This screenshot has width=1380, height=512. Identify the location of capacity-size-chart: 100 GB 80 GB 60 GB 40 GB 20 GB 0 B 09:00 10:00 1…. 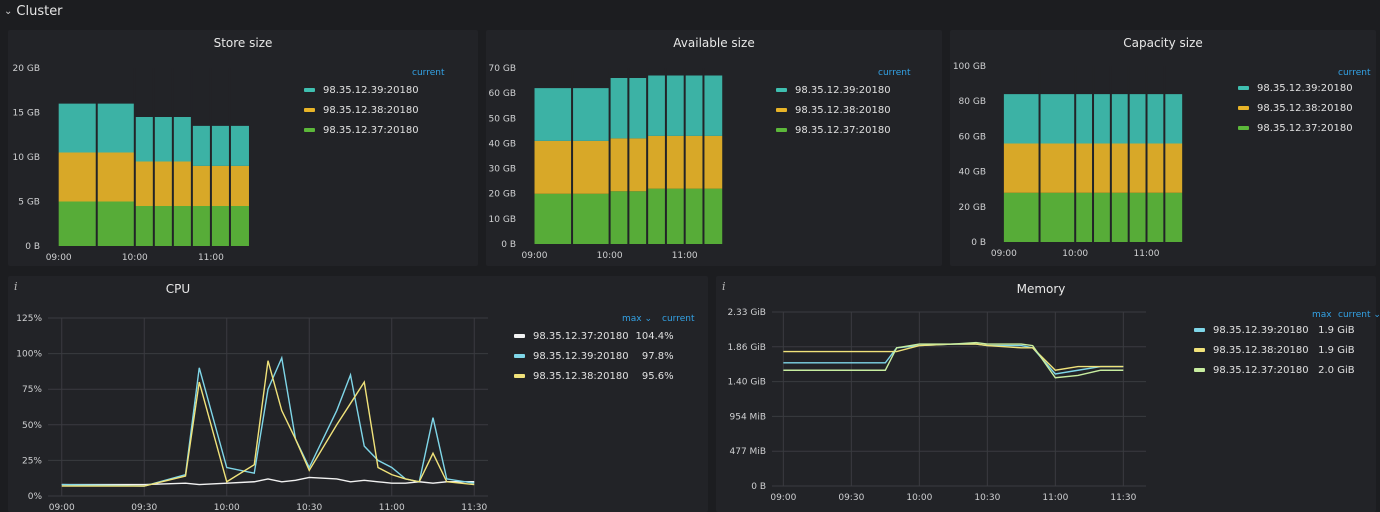
(1068, 160).